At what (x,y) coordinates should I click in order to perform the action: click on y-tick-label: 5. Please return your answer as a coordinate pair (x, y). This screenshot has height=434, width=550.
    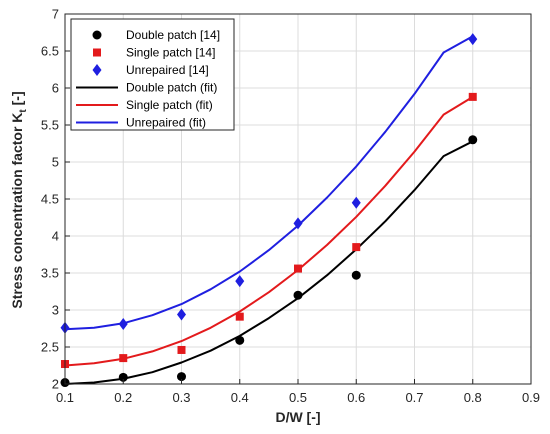
    Looking at the image, I should click on (55, 162).